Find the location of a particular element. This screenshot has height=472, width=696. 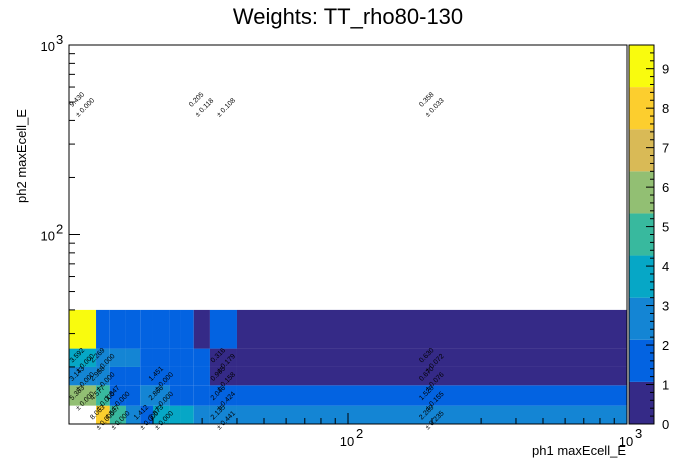

x-tick-exp-0: 2 is located at coordinates (359, 433).